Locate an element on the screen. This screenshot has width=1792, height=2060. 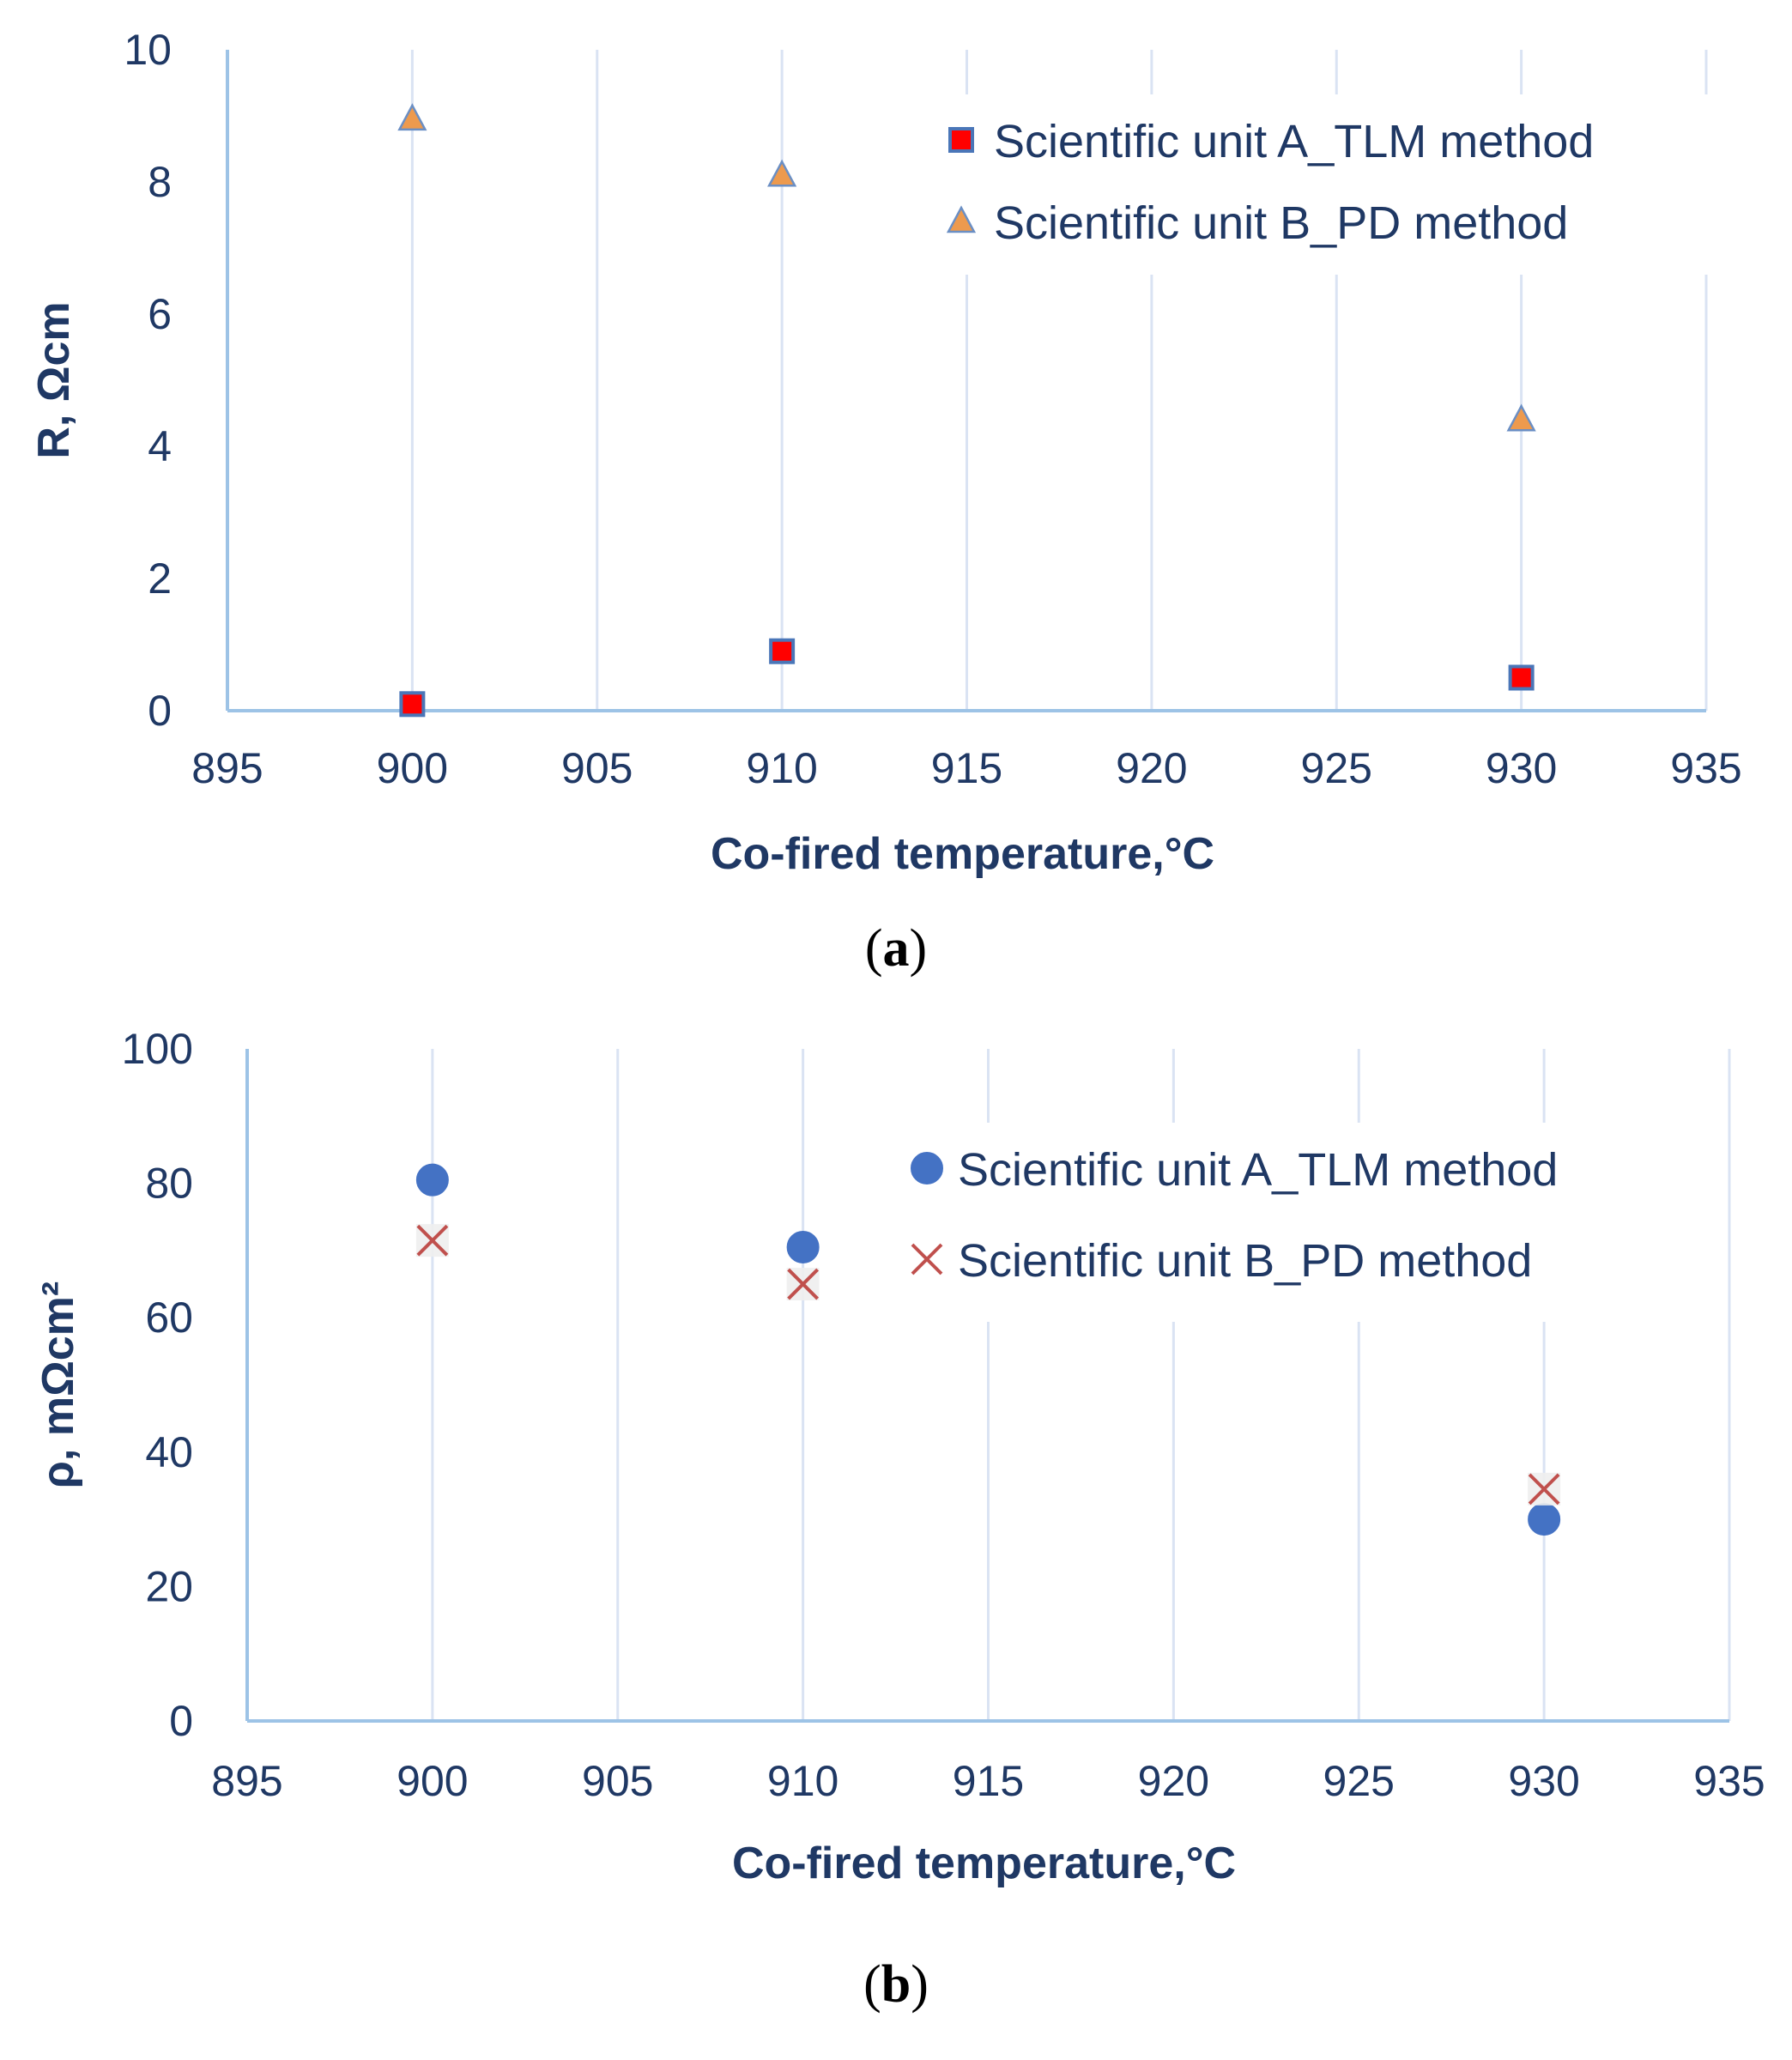
panel-label-letter: a is located at coordinates (896, 948).